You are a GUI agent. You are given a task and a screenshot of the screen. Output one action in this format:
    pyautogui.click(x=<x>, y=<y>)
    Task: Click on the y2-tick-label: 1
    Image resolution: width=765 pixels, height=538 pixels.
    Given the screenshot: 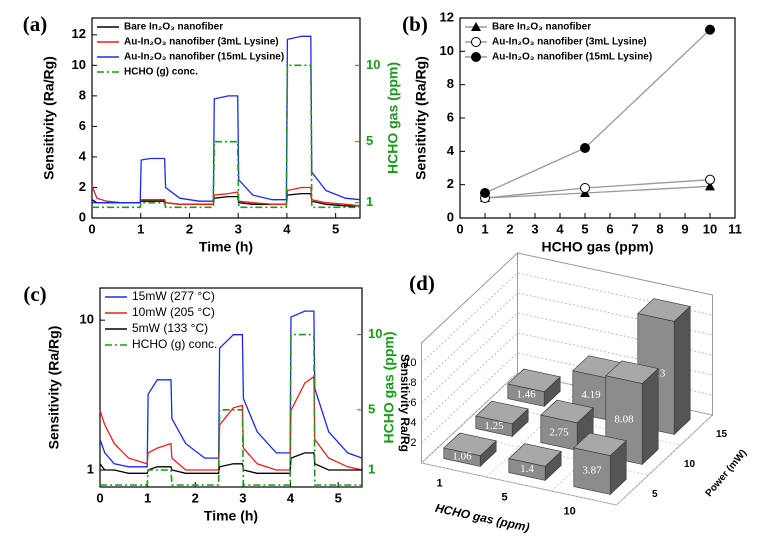 What is the action you would take?
    pyautogui.click(x=369, y=201)
    